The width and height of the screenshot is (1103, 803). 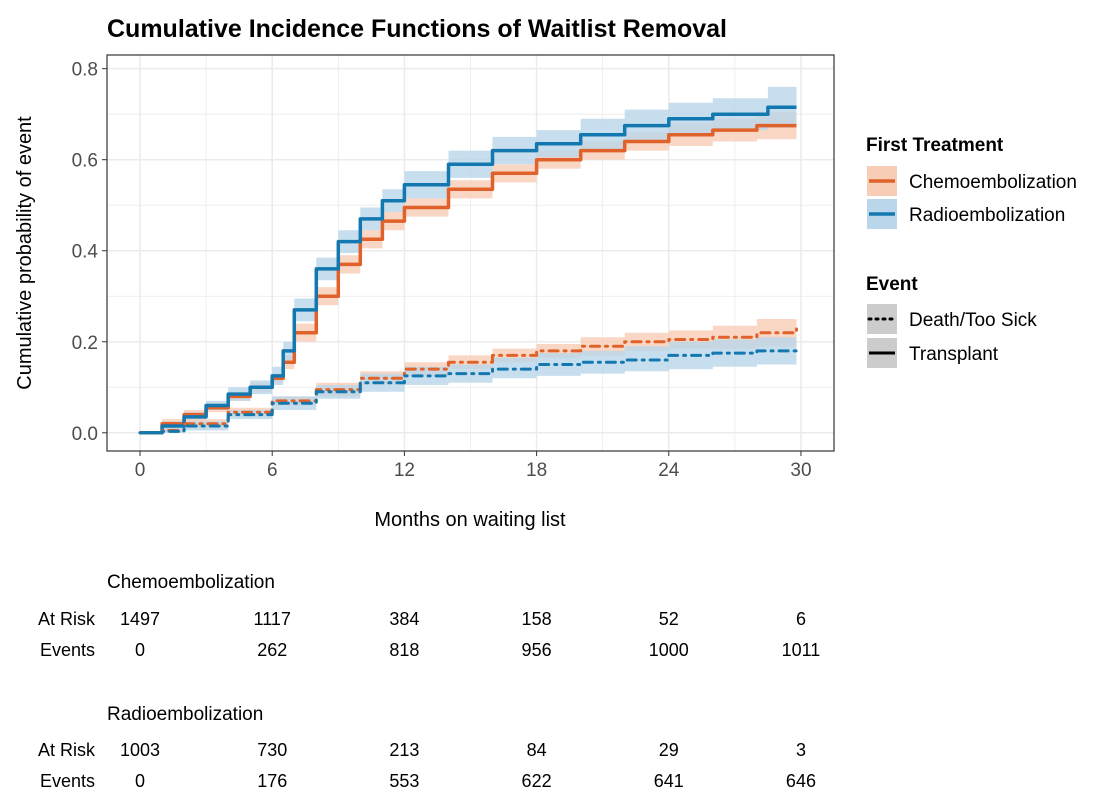 I want to click on radio-at-risk-cell: 84, so click(x=536, y=750).